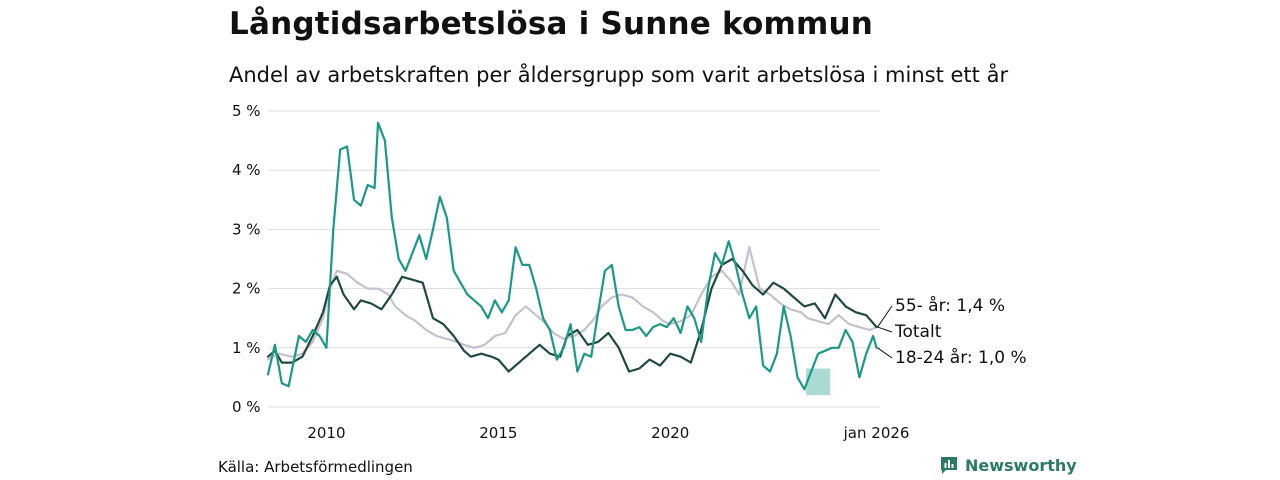 Image resolution: width=1280 pixels, height=480 pixels. I want to click on series-end-label: 18-24 år: 1,0 %, so click(961, 357).